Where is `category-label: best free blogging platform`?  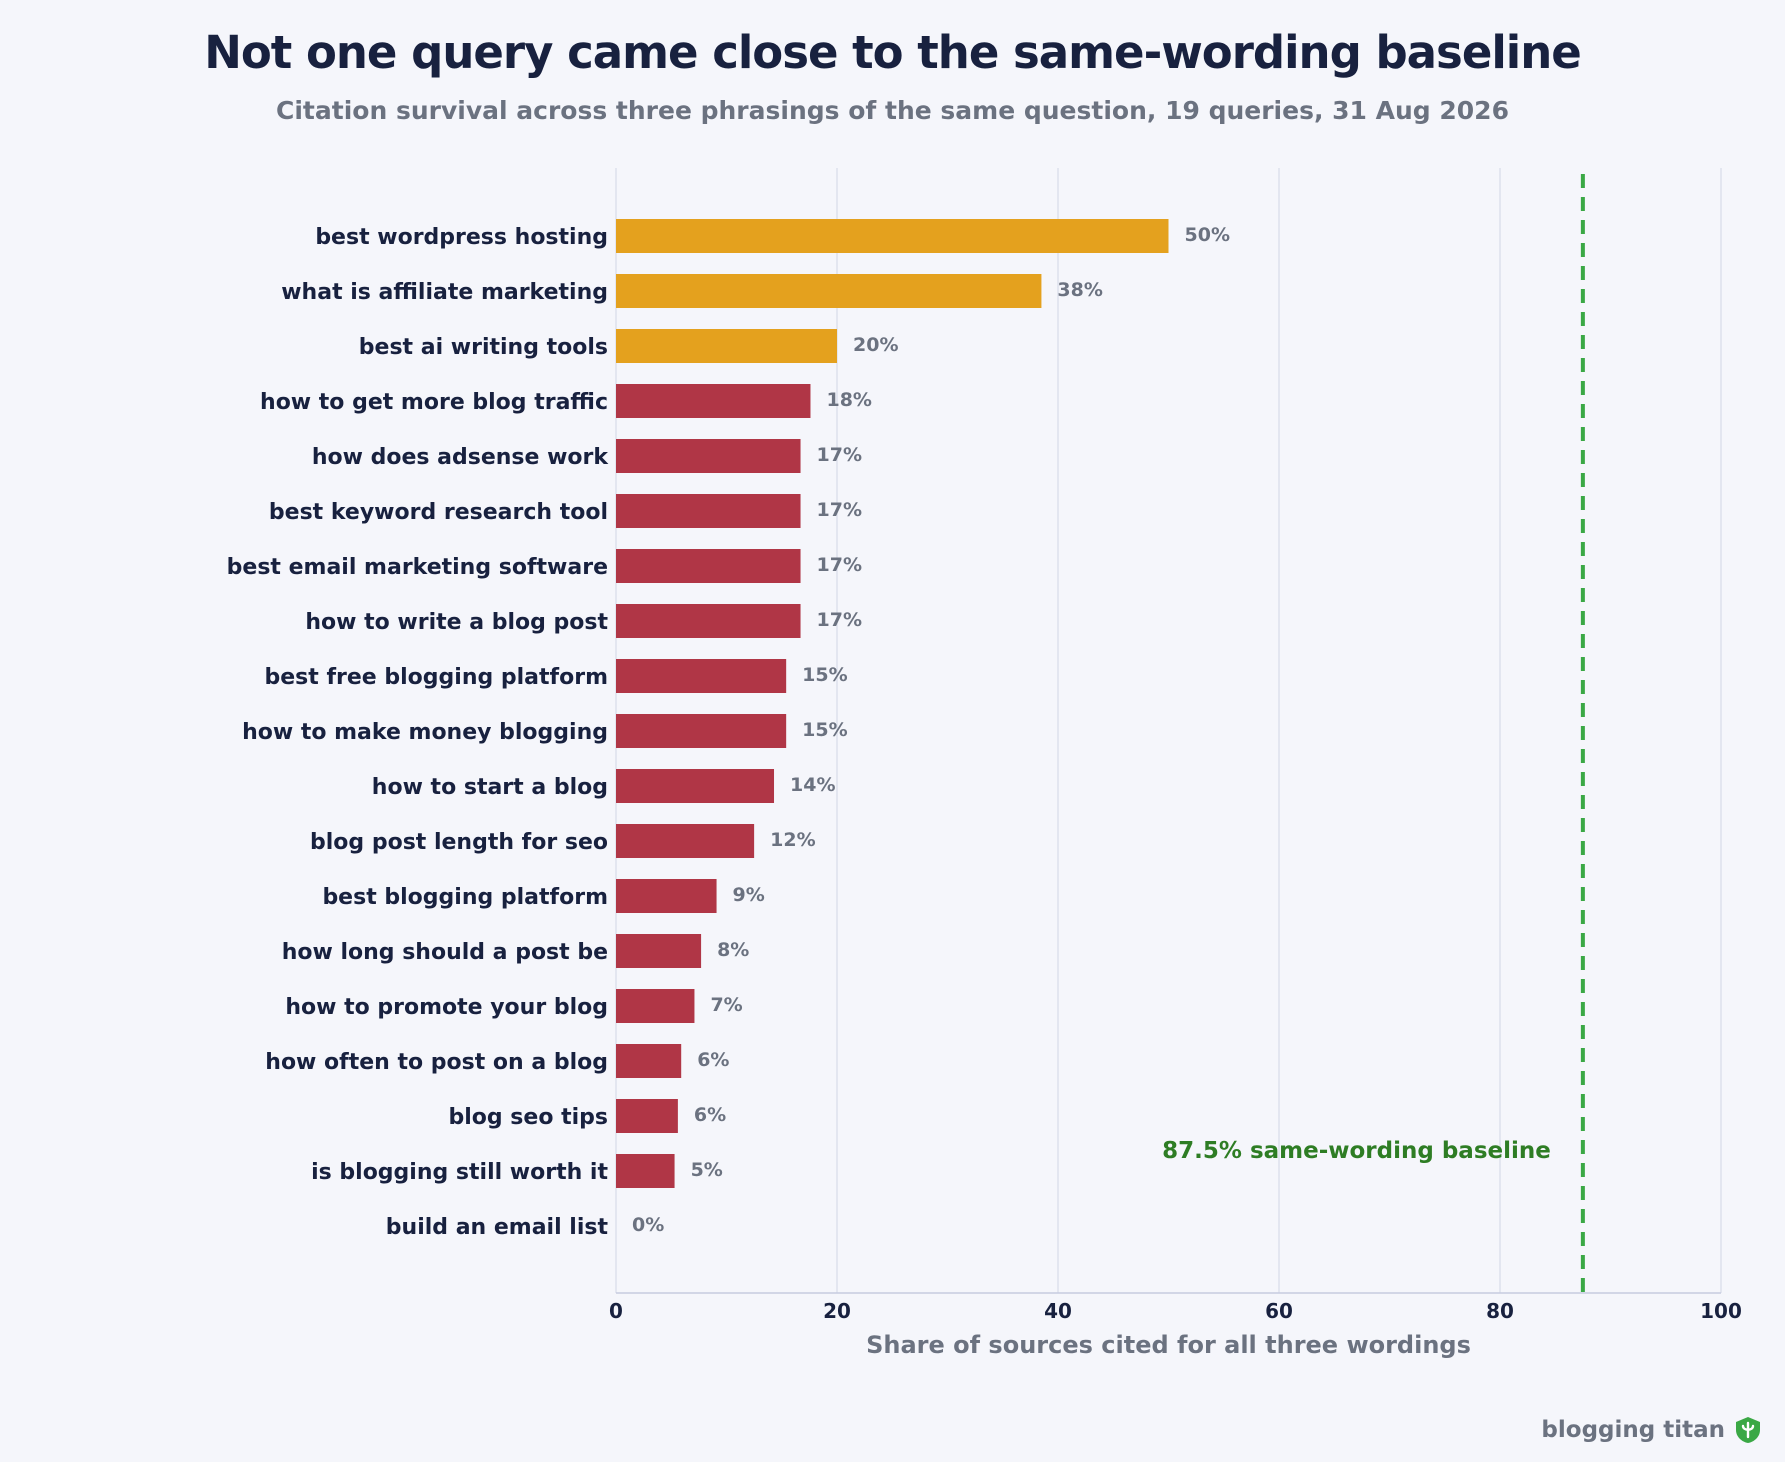
category-label: best free blogging platform is located at coordinates (436, 677).